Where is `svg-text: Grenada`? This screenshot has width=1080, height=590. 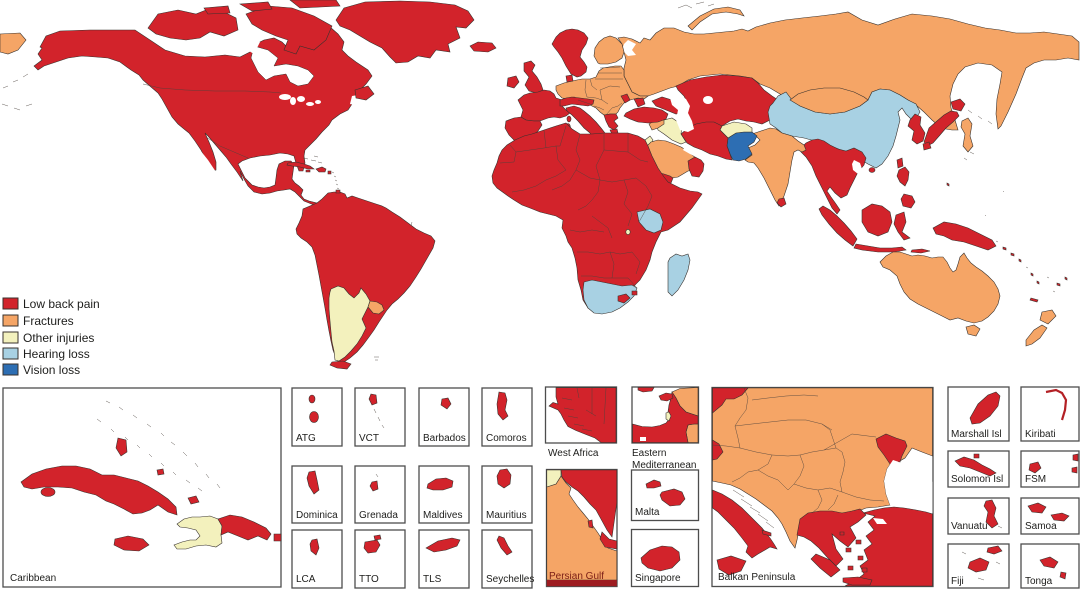
svg-text: Grenada is located at coordinates (378, 515).